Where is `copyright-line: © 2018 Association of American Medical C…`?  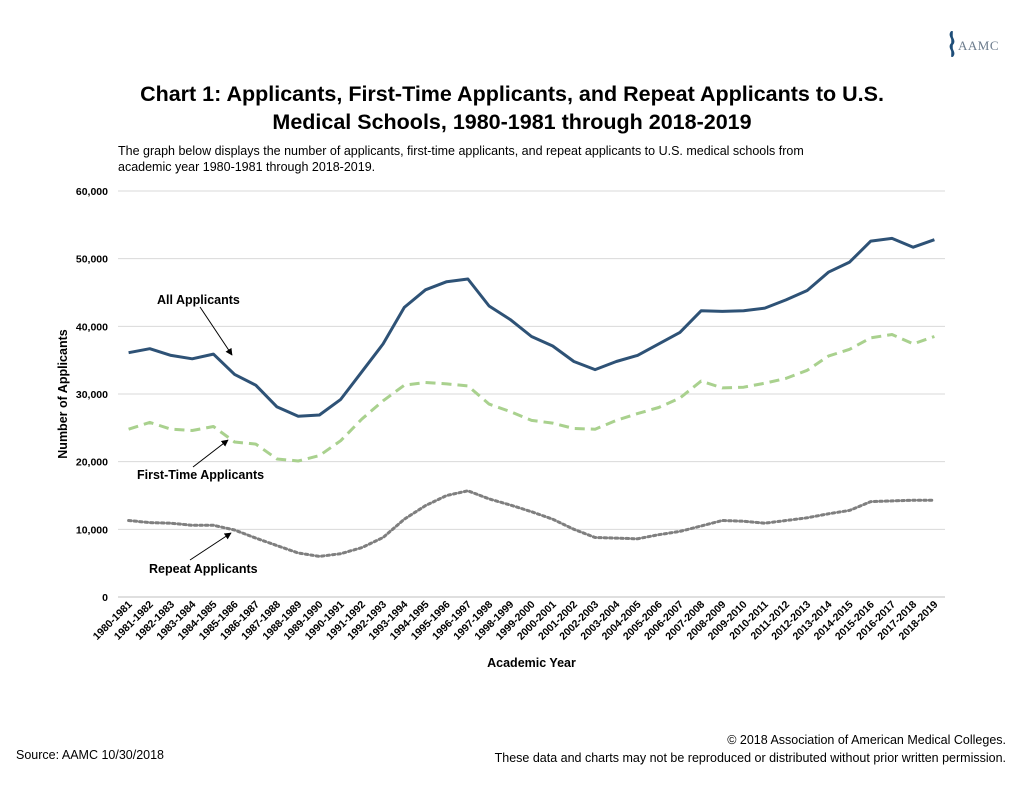
copyright-line: © 2018 Association of American Medical C… is located at coordinates (866, 740).